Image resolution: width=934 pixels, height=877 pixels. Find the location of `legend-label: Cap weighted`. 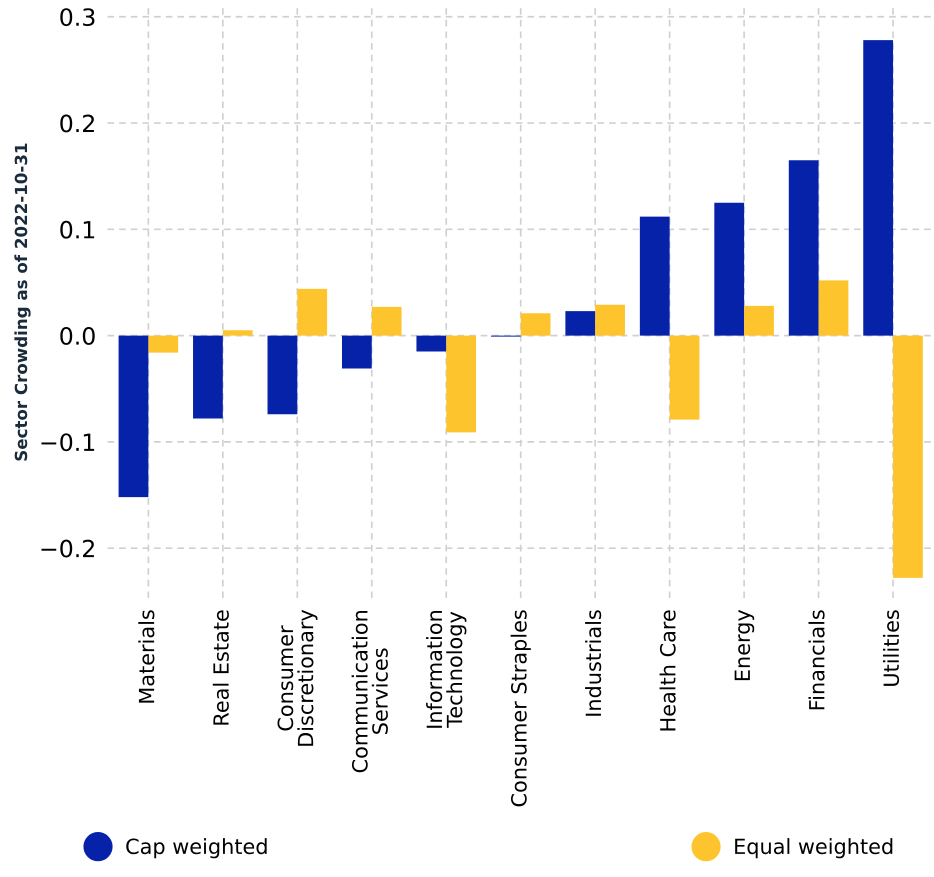

legend-label: Cap weighted is located at coordinates (196, 848).